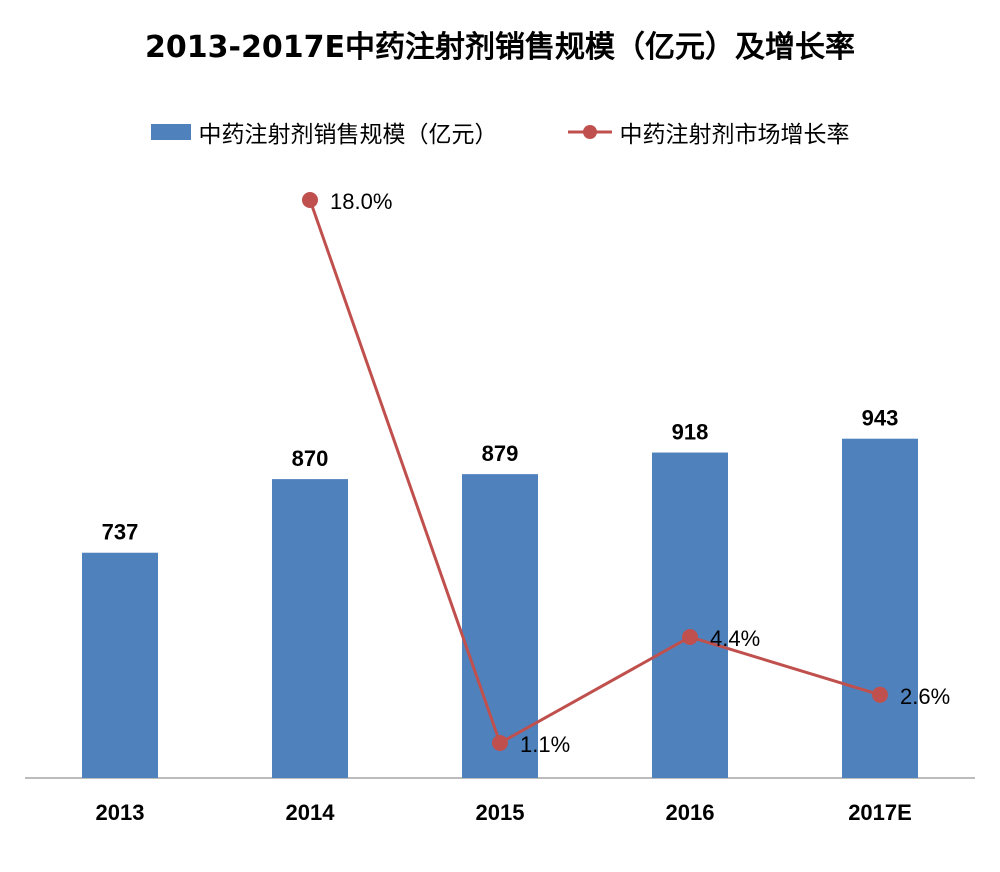  What do you see at coordinates (925, 696) in the screenshot?
I see `growth-label-2017E: 2.6%` at bounding box center [925, 696].